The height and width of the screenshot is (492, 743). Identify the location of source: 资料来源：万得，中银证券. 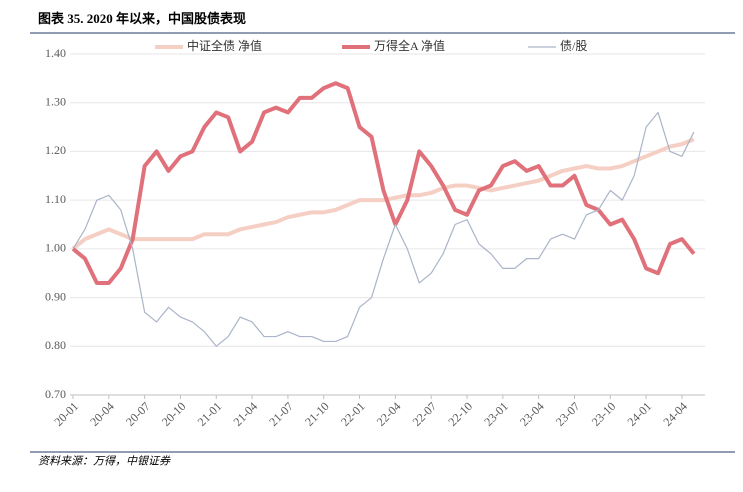
(104, 461).